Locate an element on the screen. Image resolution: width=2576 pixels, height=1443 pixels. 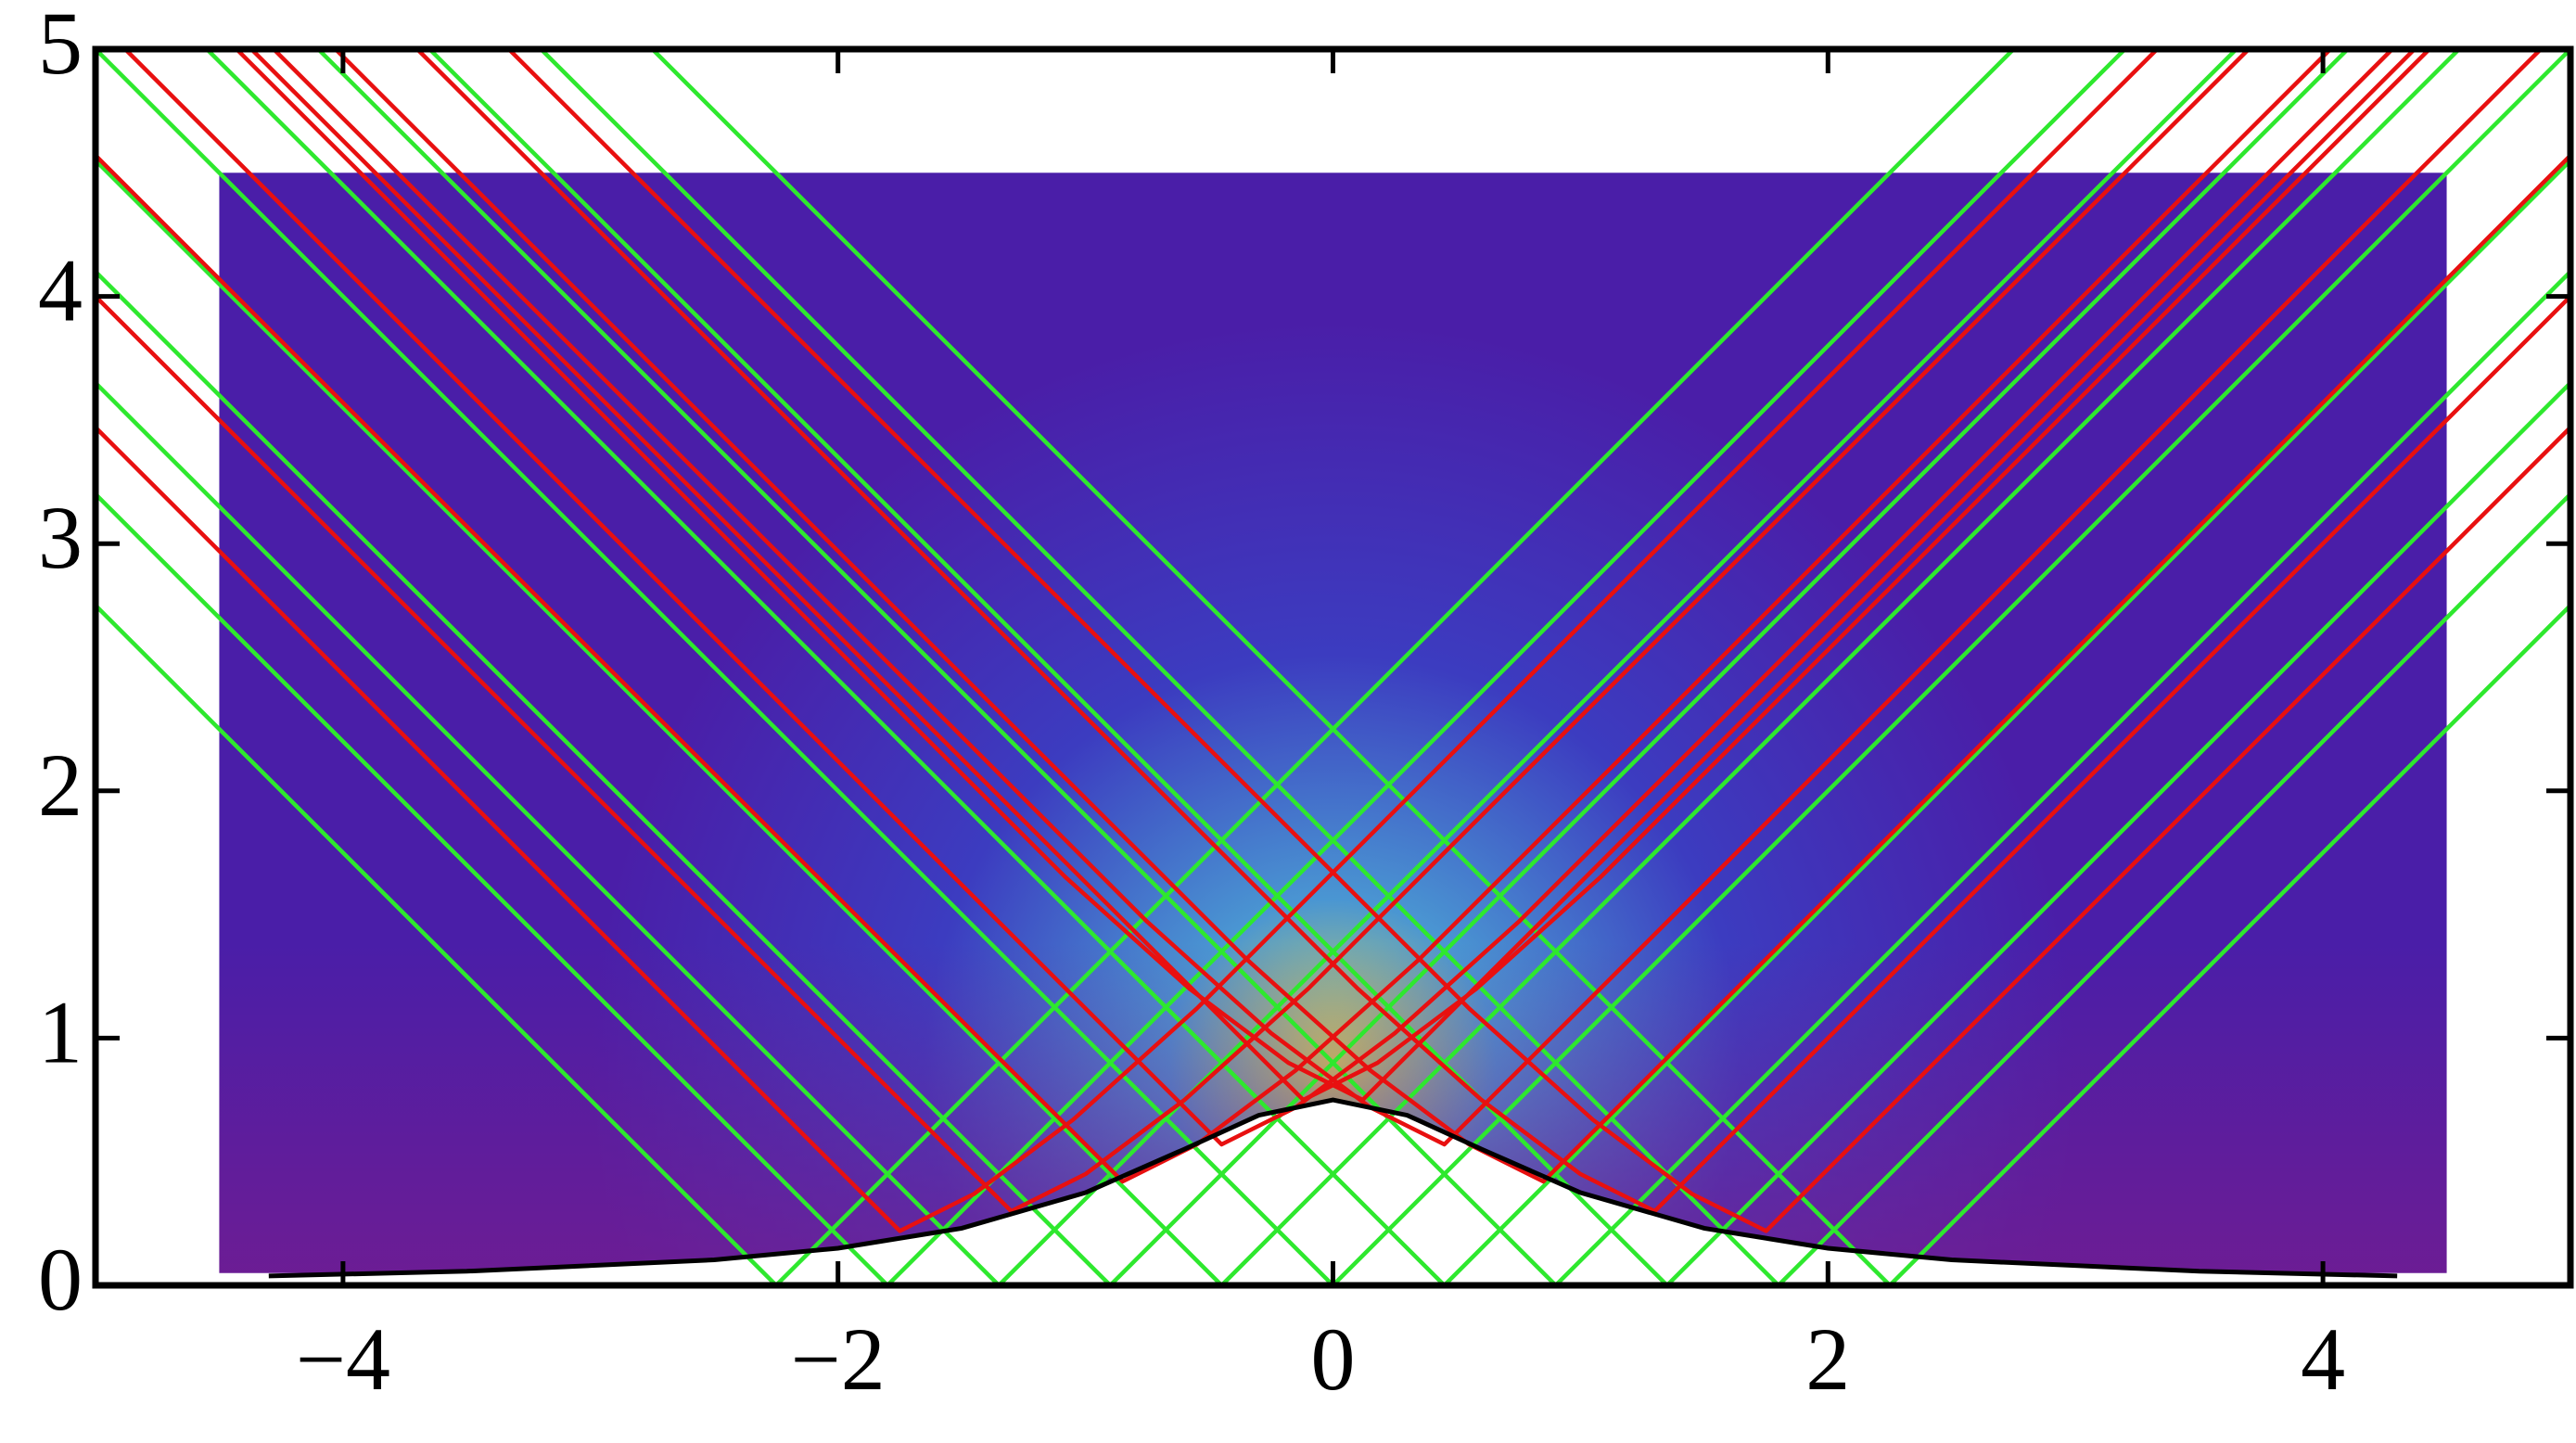
y-tick-label: 5 is located at coordinates (61, 46).